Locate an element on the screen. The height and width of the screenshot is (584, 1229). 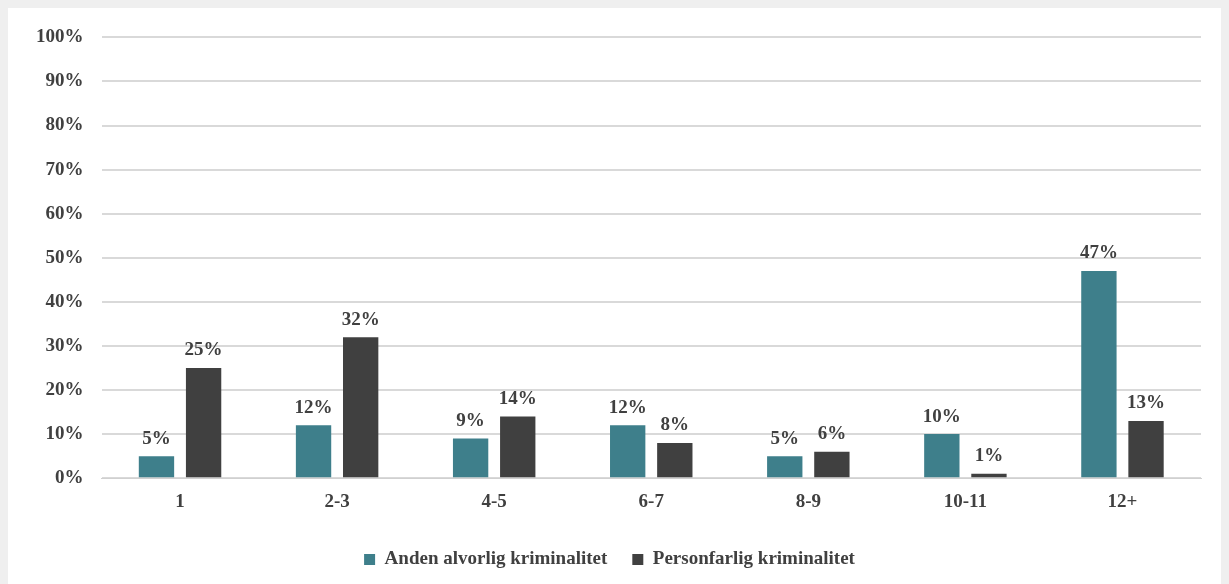
data-label: 1% is located at coordinates (989, 455).